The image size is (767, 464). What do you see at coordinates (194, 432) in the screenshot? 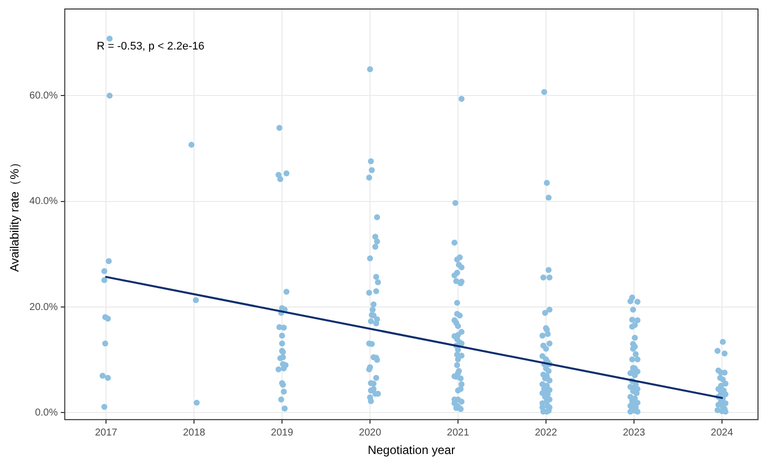
I see `x-tick-label: 2018` at bounding box center [194, 432].